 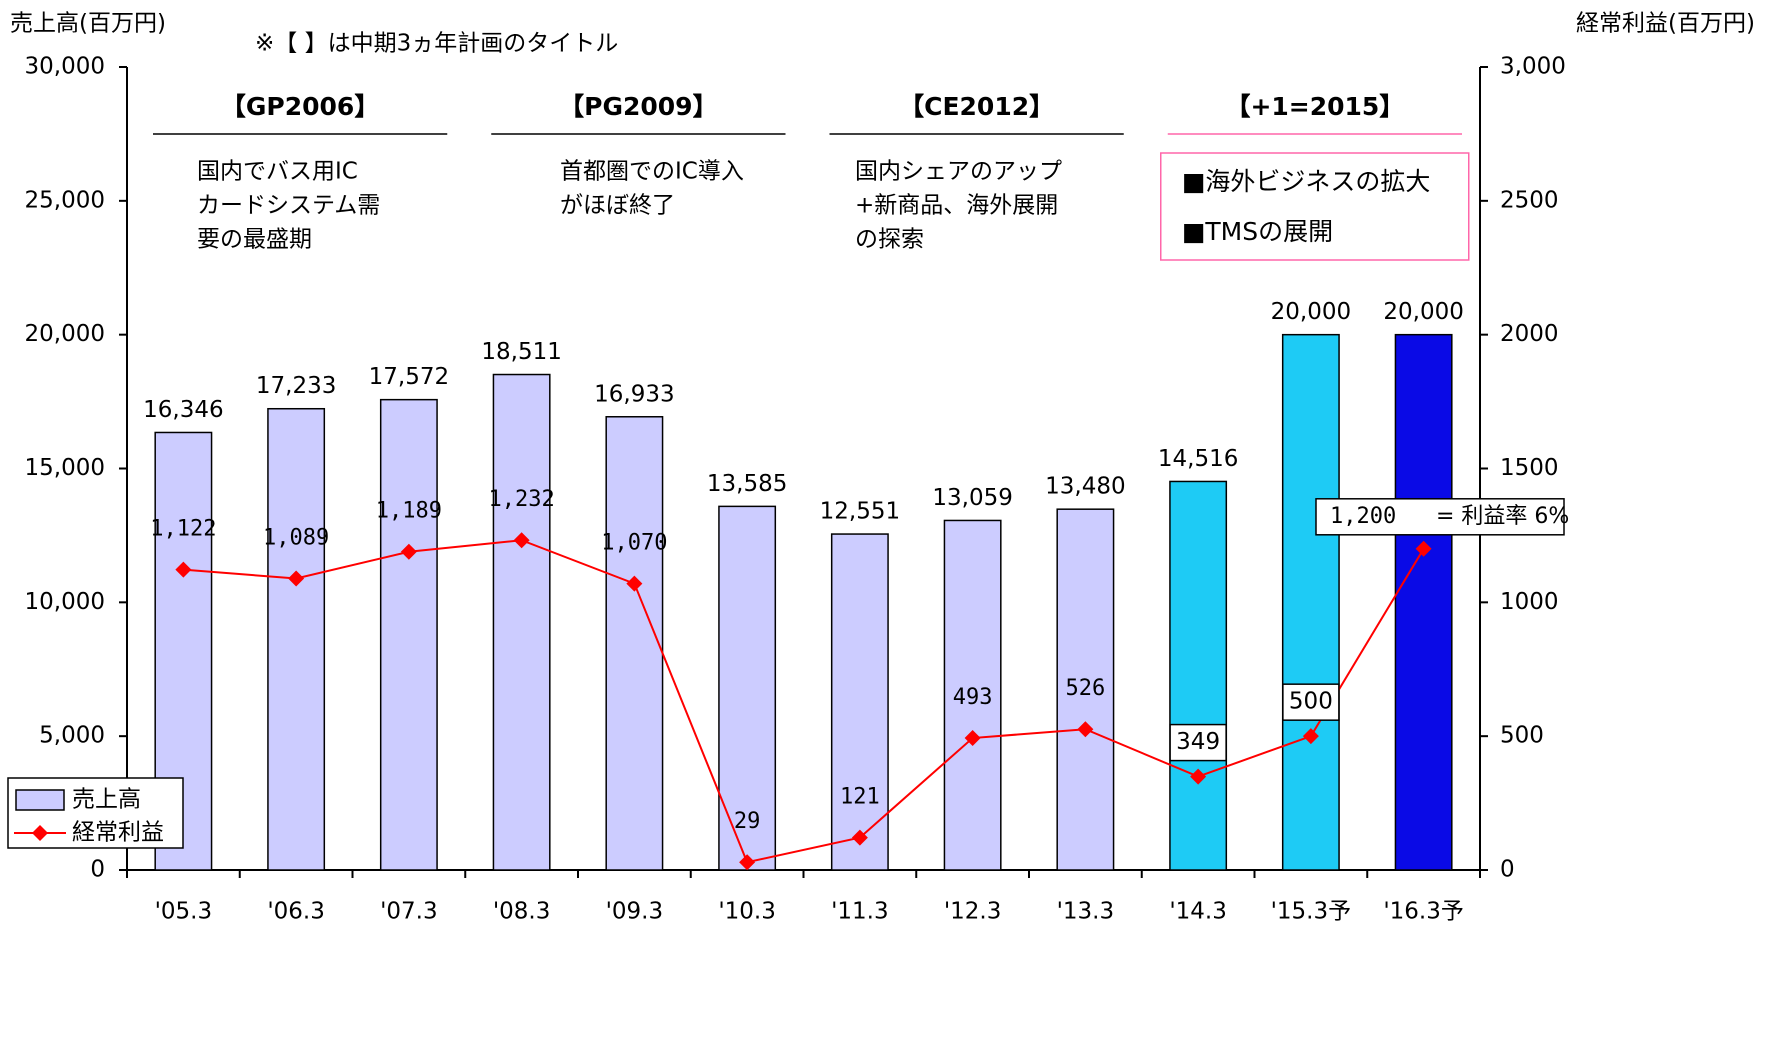 I want to click on x-tick-label: '13.3, so click(x=1086, y=912).